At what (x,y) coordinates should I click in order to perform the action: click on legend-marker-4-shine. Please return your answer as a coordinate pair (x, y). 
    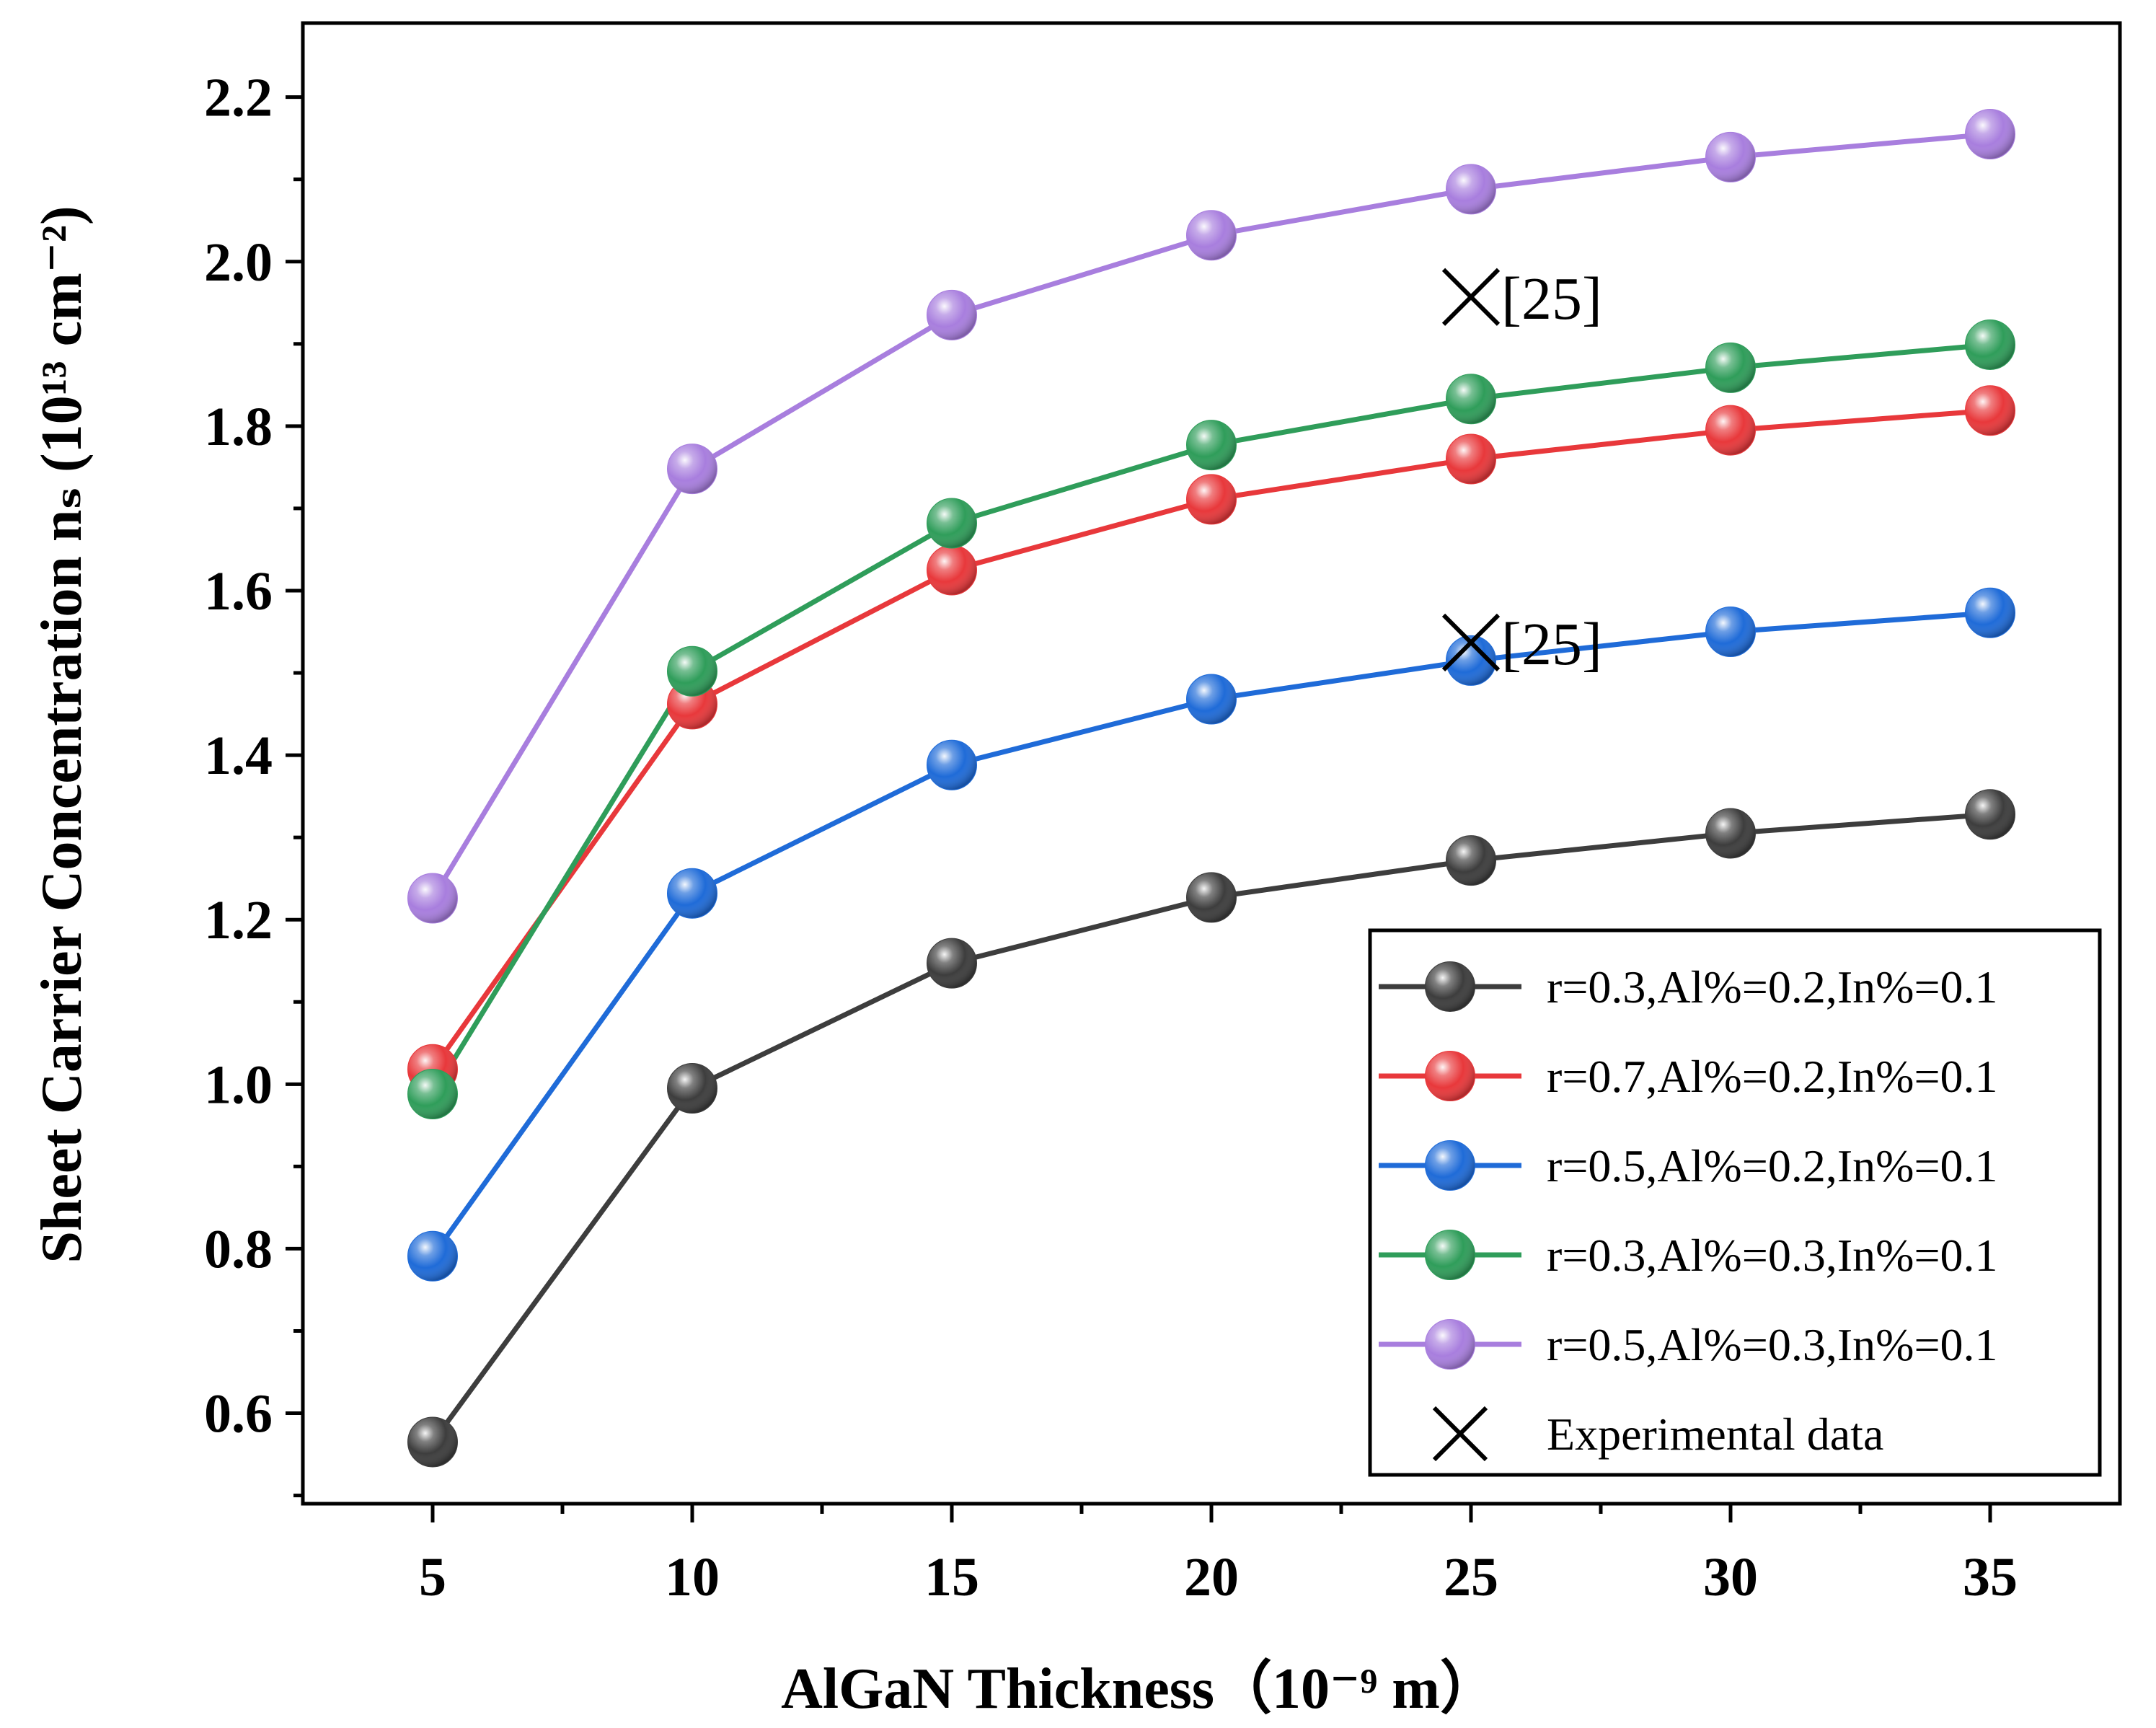
    Looking at the image, I should click on (1450, 1255).